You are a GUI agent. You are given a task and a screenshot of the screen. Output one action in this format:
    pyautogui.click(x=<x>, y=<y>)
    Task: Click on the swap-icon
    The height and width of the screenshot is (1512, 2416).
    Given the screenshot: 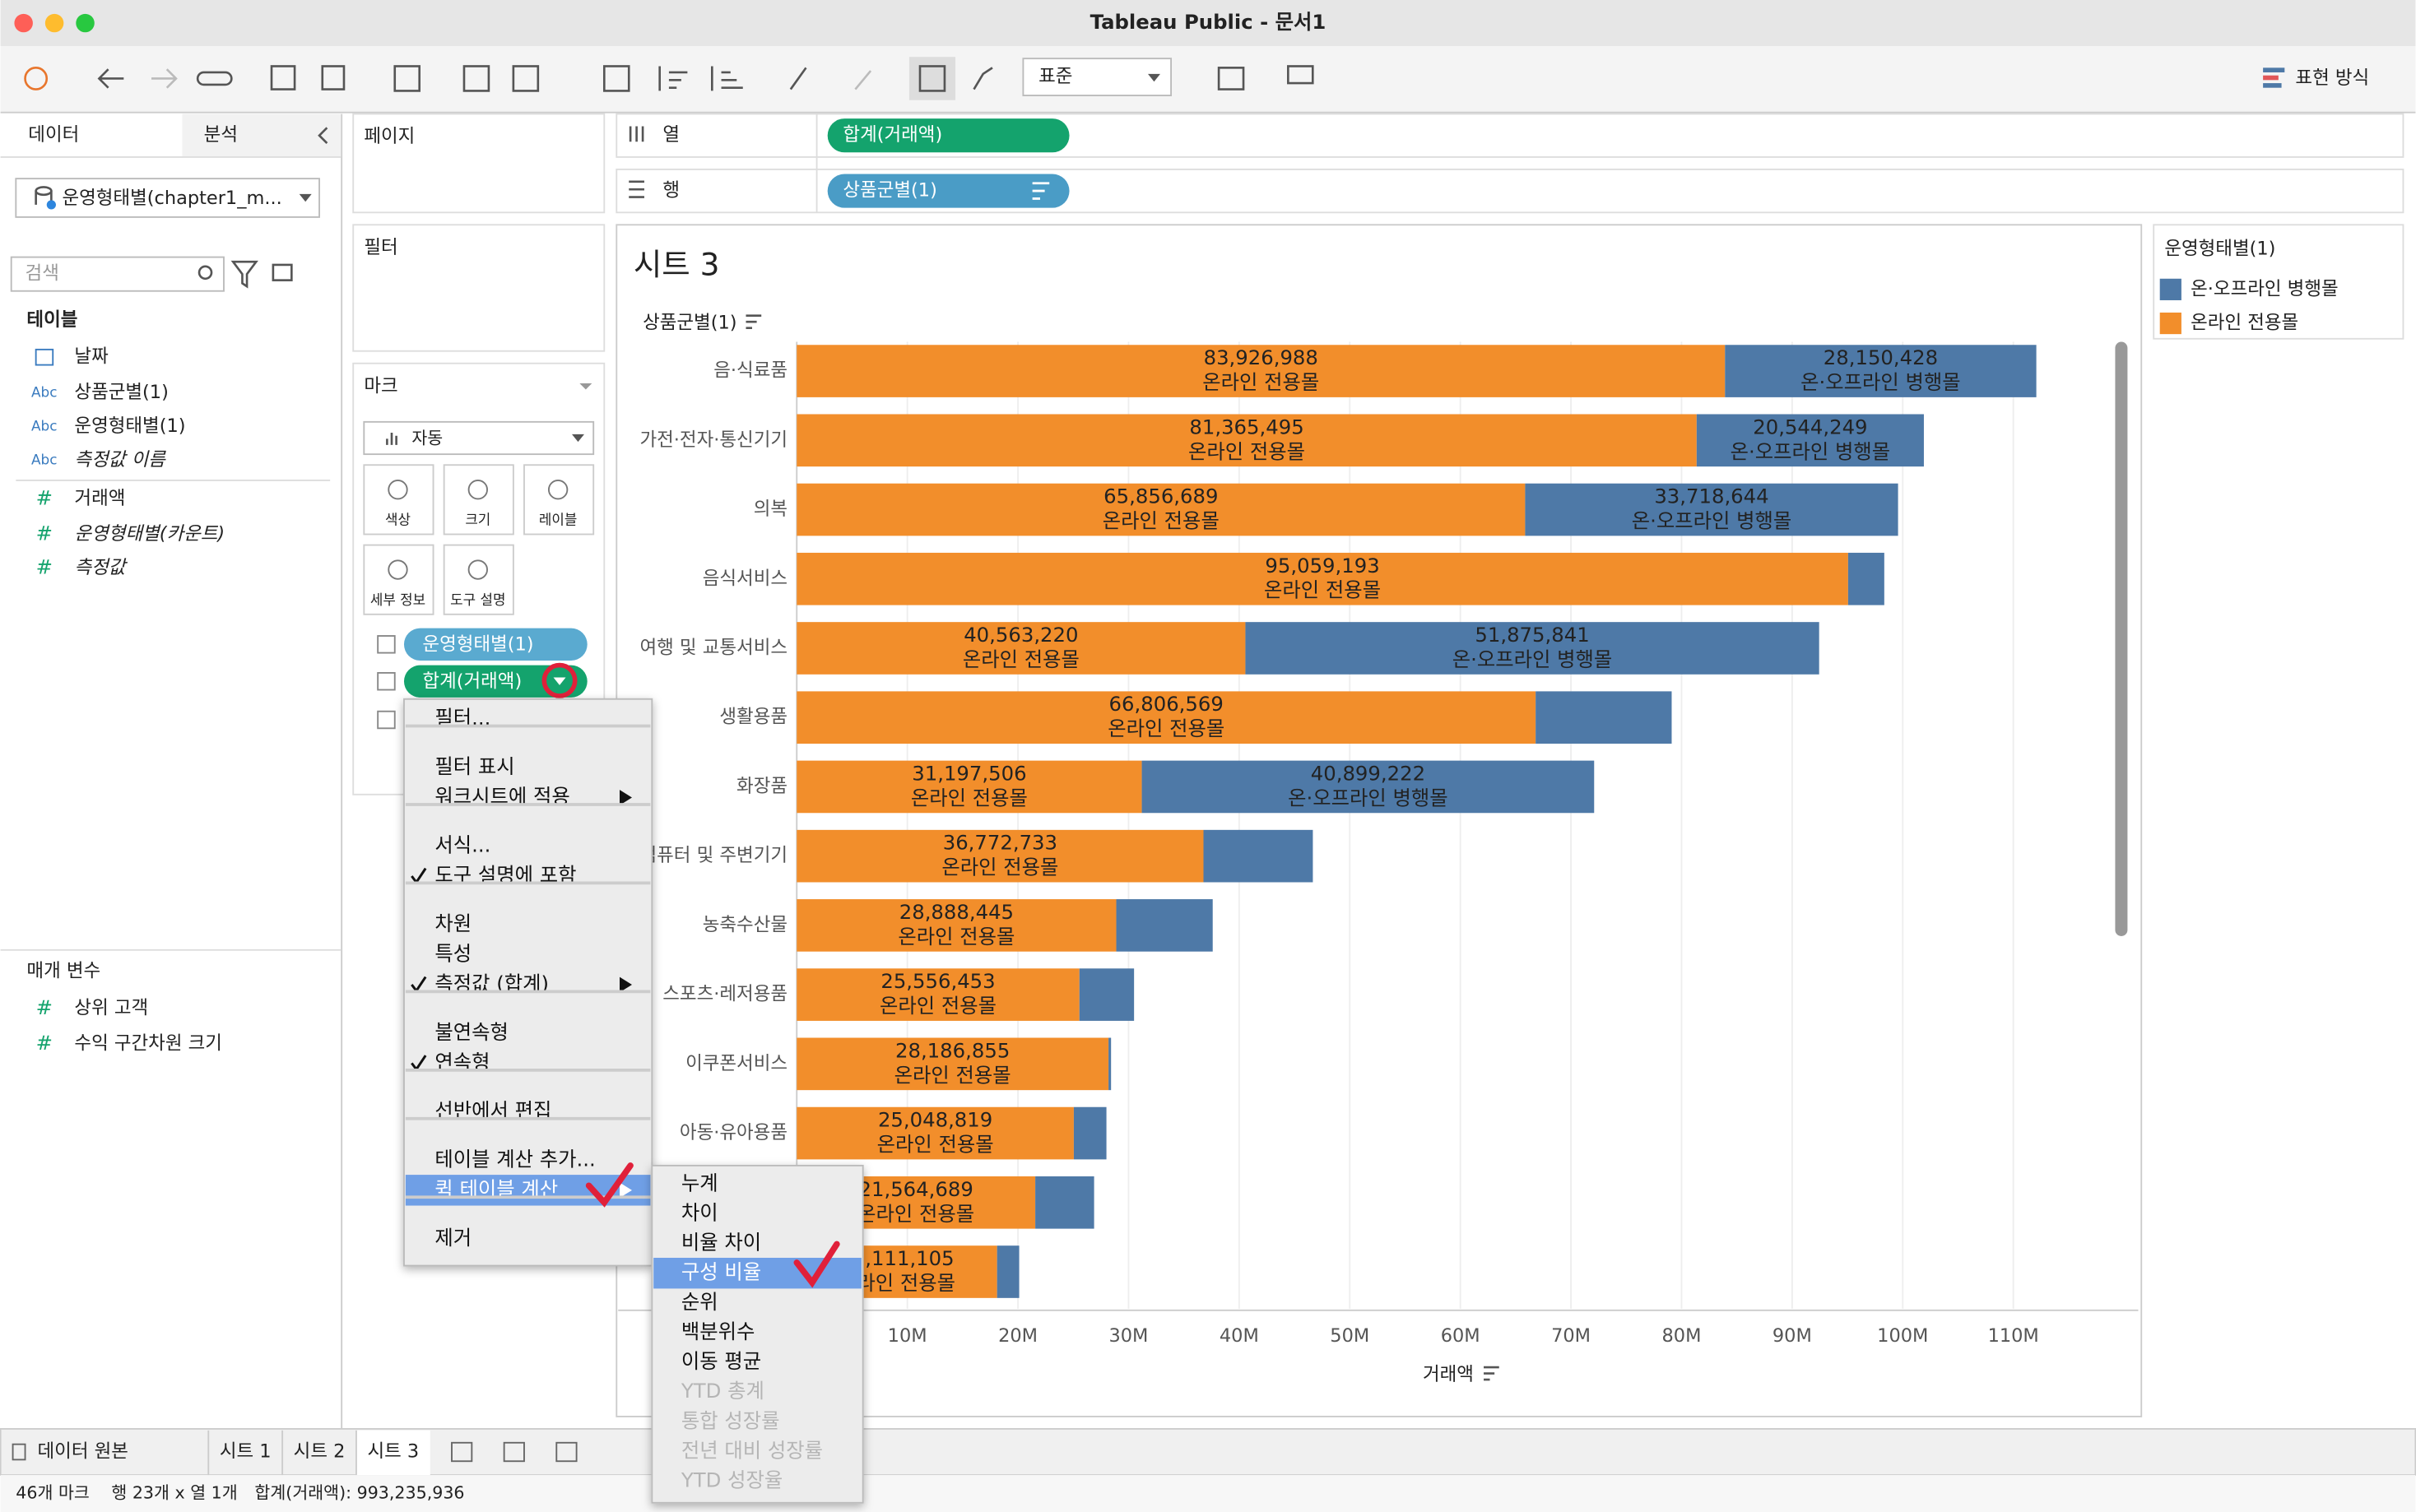 What is the action you would take?
    pyautogui.click(x=616, y=78)
    